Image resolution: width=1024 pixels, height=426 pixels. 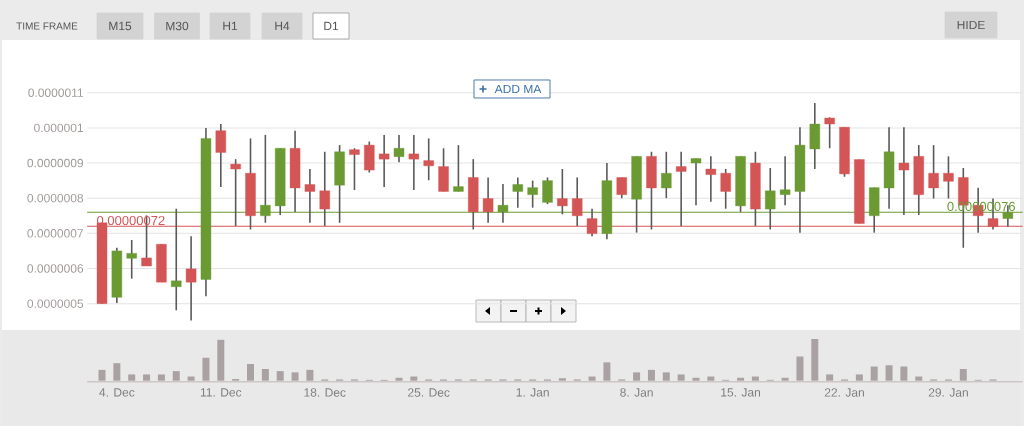 What do you see at coordinates (518, 89) in the screenshot?
I see `annotation: ADD MA` at bounding box center [518, 89].